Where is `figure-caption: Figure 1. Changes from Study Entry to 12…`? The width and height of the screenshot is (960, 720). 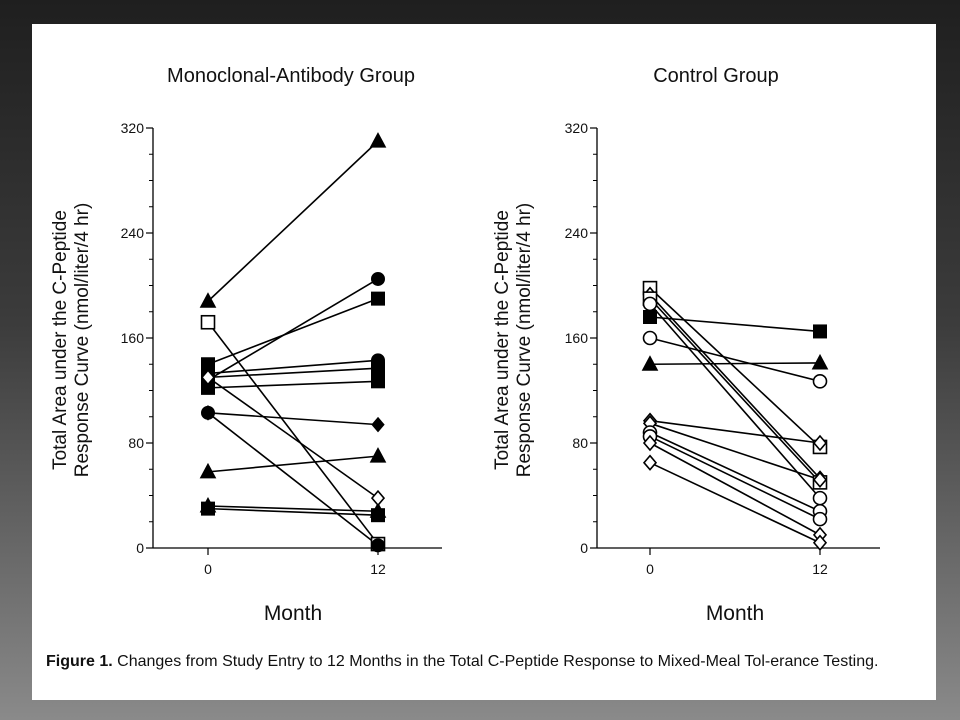
figure-caption: Figure 1. Changes from Study Entry to 12… is located at coordinates (481, 662).